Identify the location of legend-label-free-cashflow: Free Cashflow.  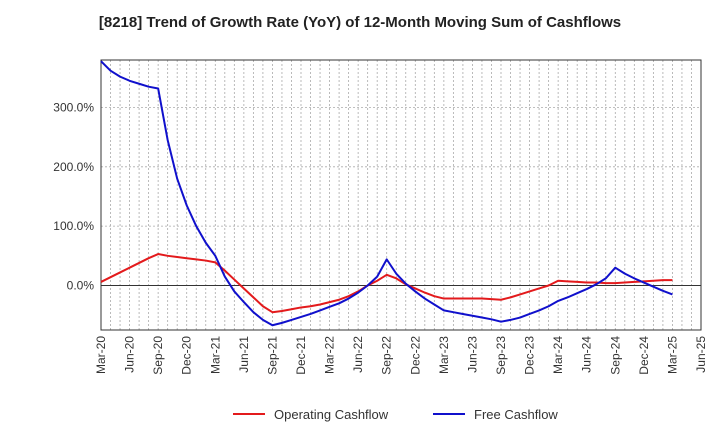
(516, 414).